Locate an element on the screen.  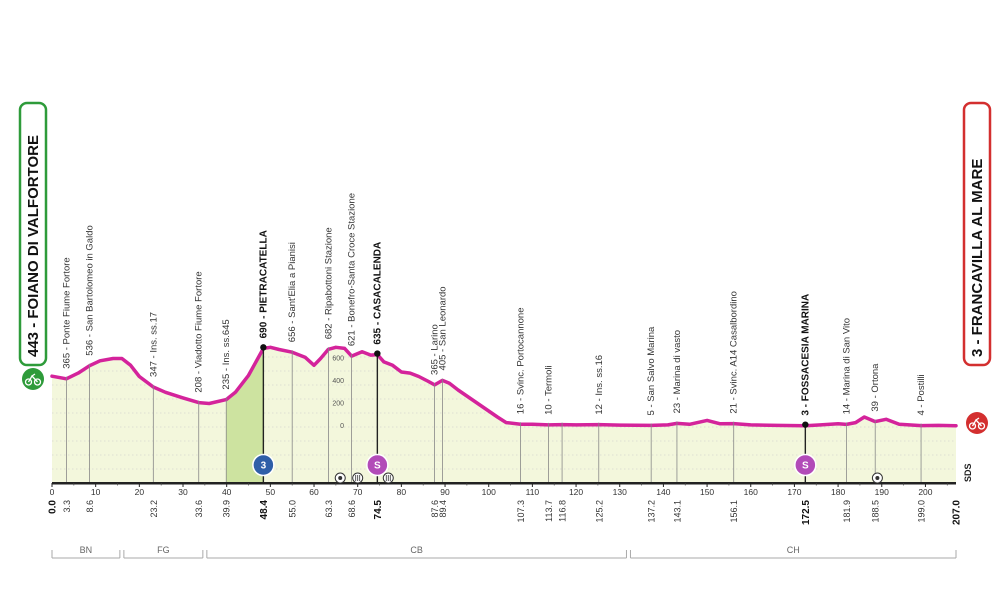
waypoint-name: Ins. ss.645 is located at coordinates (226, 342).